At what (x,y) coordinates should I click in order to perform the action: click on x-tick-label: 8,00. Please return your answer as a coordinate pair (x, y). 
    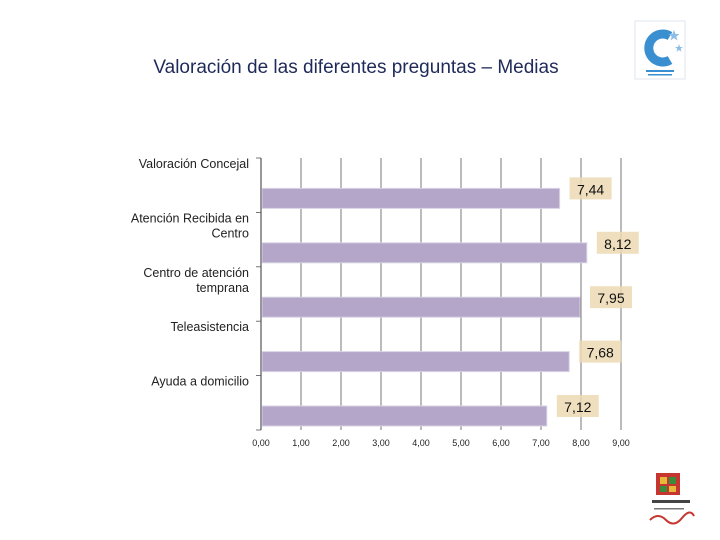
    Looking at the image, I should click on (581, 443).